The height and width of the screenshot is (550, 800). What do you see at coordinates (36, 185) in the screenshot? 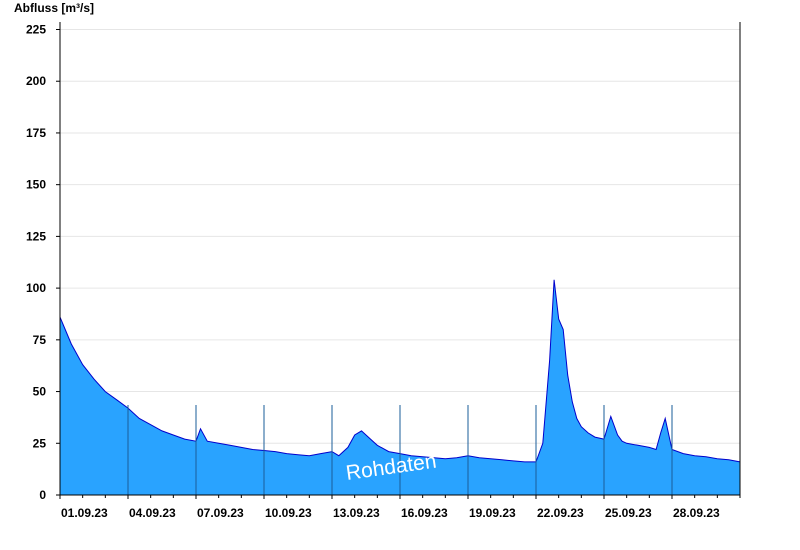
I see `y-tick-label: 150` at bounding box center [36, 185].